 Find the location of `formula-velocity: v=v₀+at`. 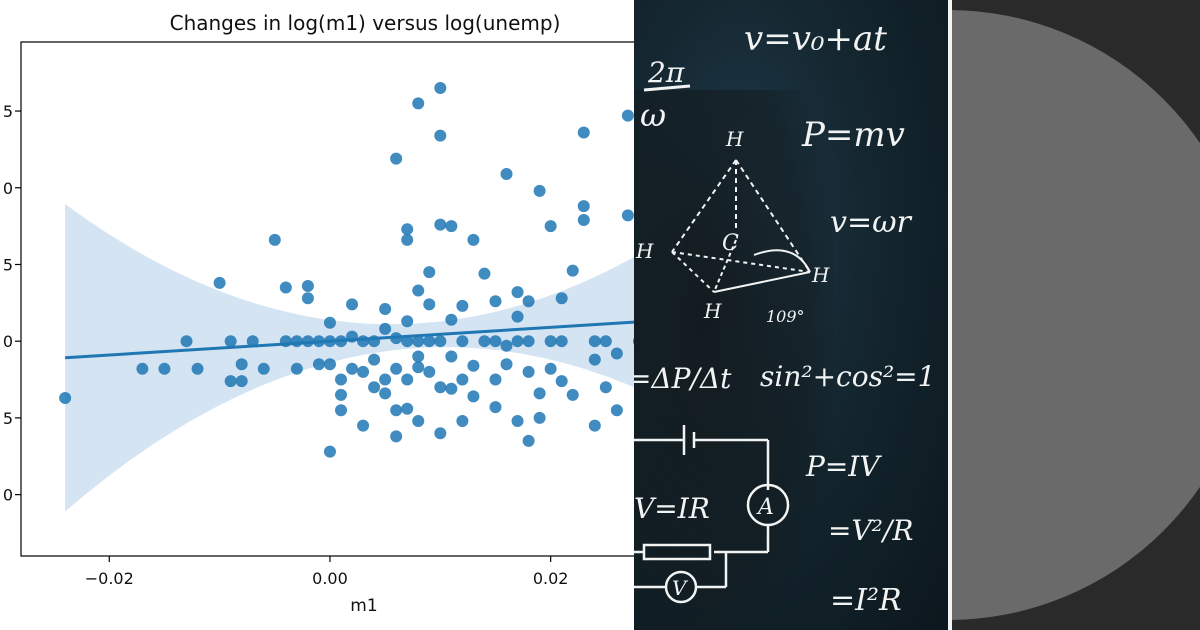

formula-velocity: v=v₀+at is located at coordinates (815, 39).